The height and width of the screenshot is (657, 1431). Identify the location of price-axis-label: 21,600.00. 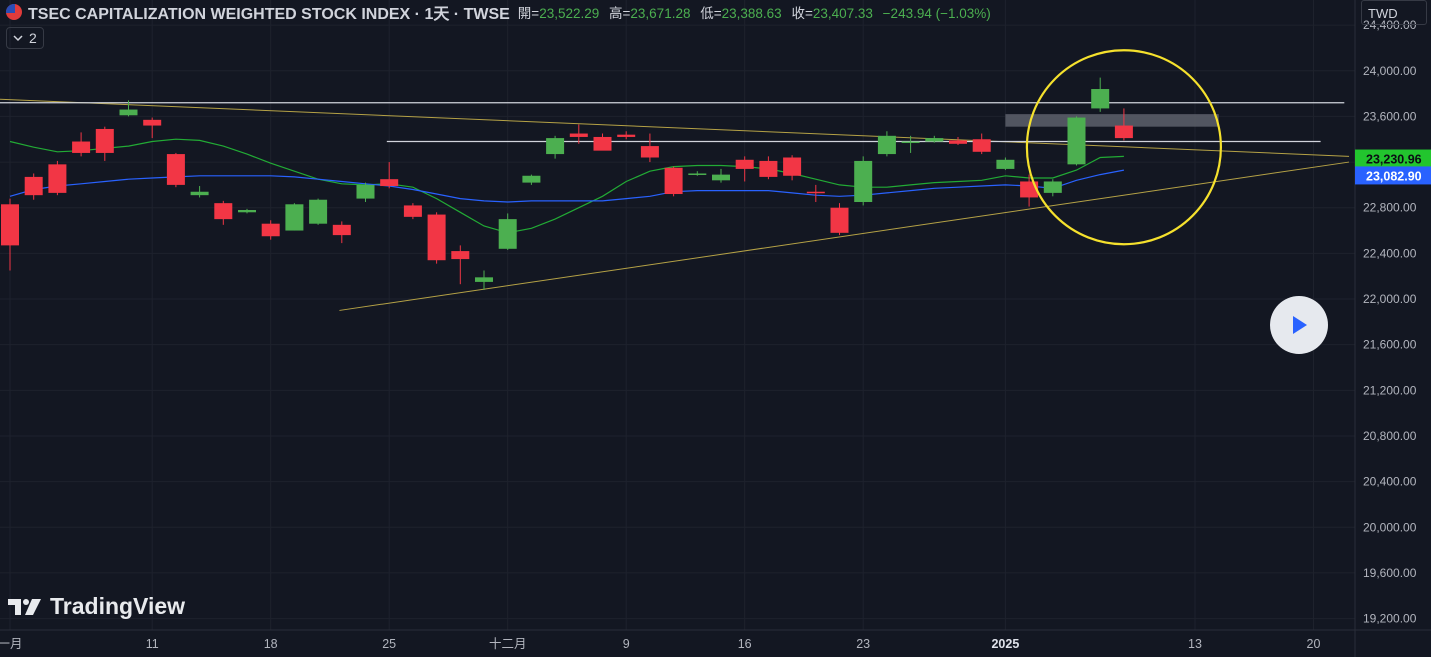
(1390, 345).